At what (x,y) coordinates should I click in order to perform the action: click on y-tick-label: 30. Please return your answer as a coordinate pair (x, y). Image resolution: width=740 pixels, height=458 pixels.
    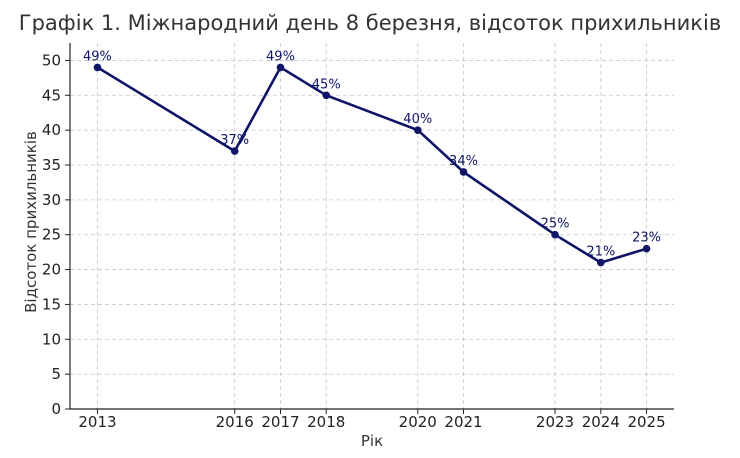
    Looking at the image, I should click on (51, 200).